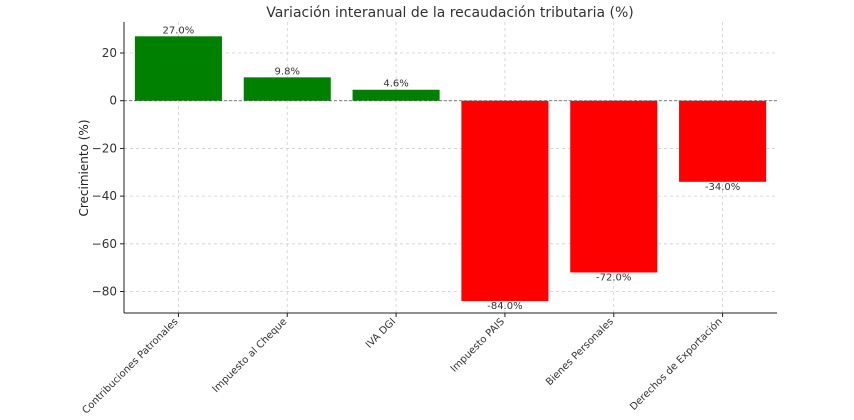 The width and height of the screenshot is (854, 420). Describe the element at coordinates (113, 101) in the screenshot. I see `y-tick-label: 0` at that location.